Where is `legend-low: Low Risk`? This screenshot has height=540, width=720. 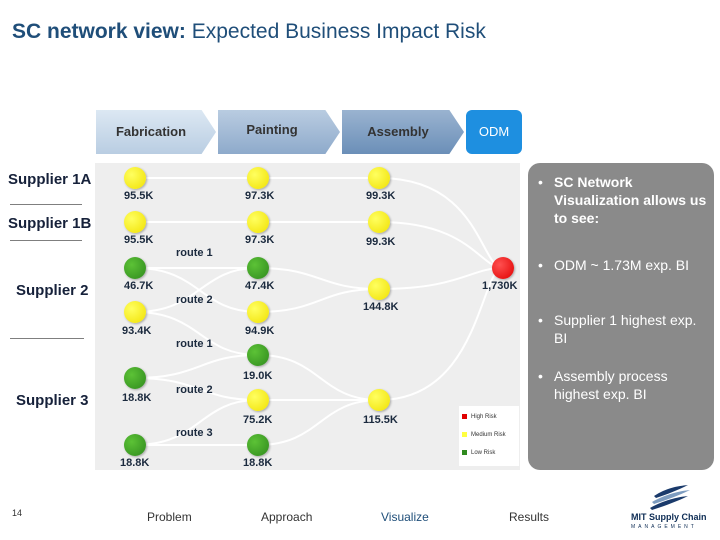
legend-low: Low Risk is located at coordinates (478, 453).